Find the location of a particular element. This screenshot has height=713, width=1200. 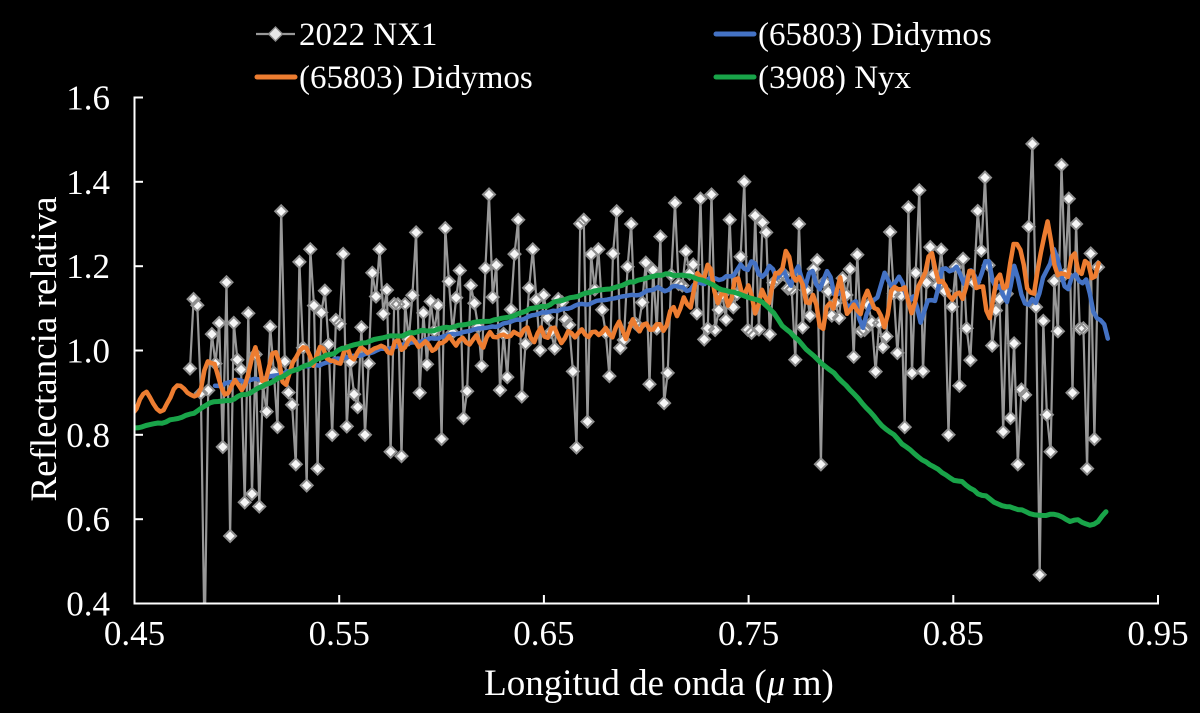

svg-text: 1.6 is located at coordinates (88, 98).